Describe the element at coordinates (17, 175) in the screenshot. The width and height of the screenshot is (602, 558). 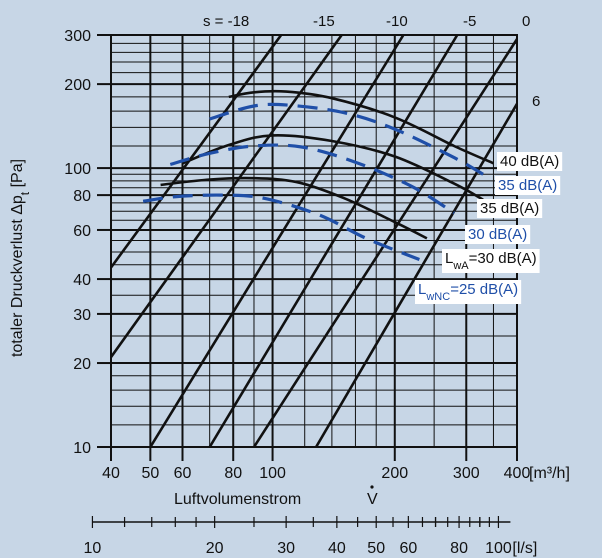
I see `y-axis-unit: [Pa]` at that location.